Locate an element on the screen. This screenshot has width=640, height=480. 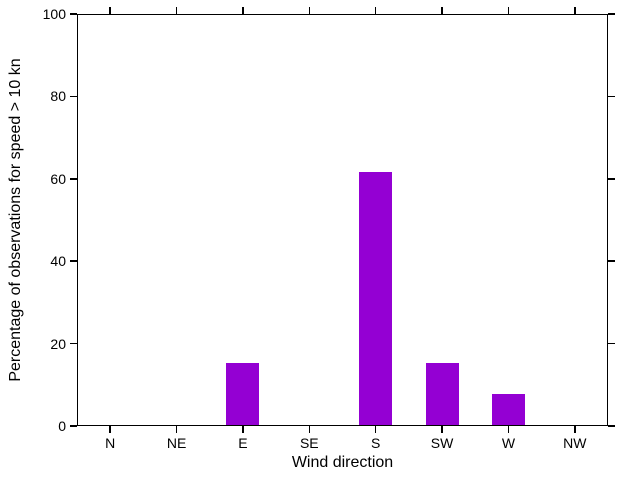
y-tick-label: 20 is located at coordinates (58, 343).